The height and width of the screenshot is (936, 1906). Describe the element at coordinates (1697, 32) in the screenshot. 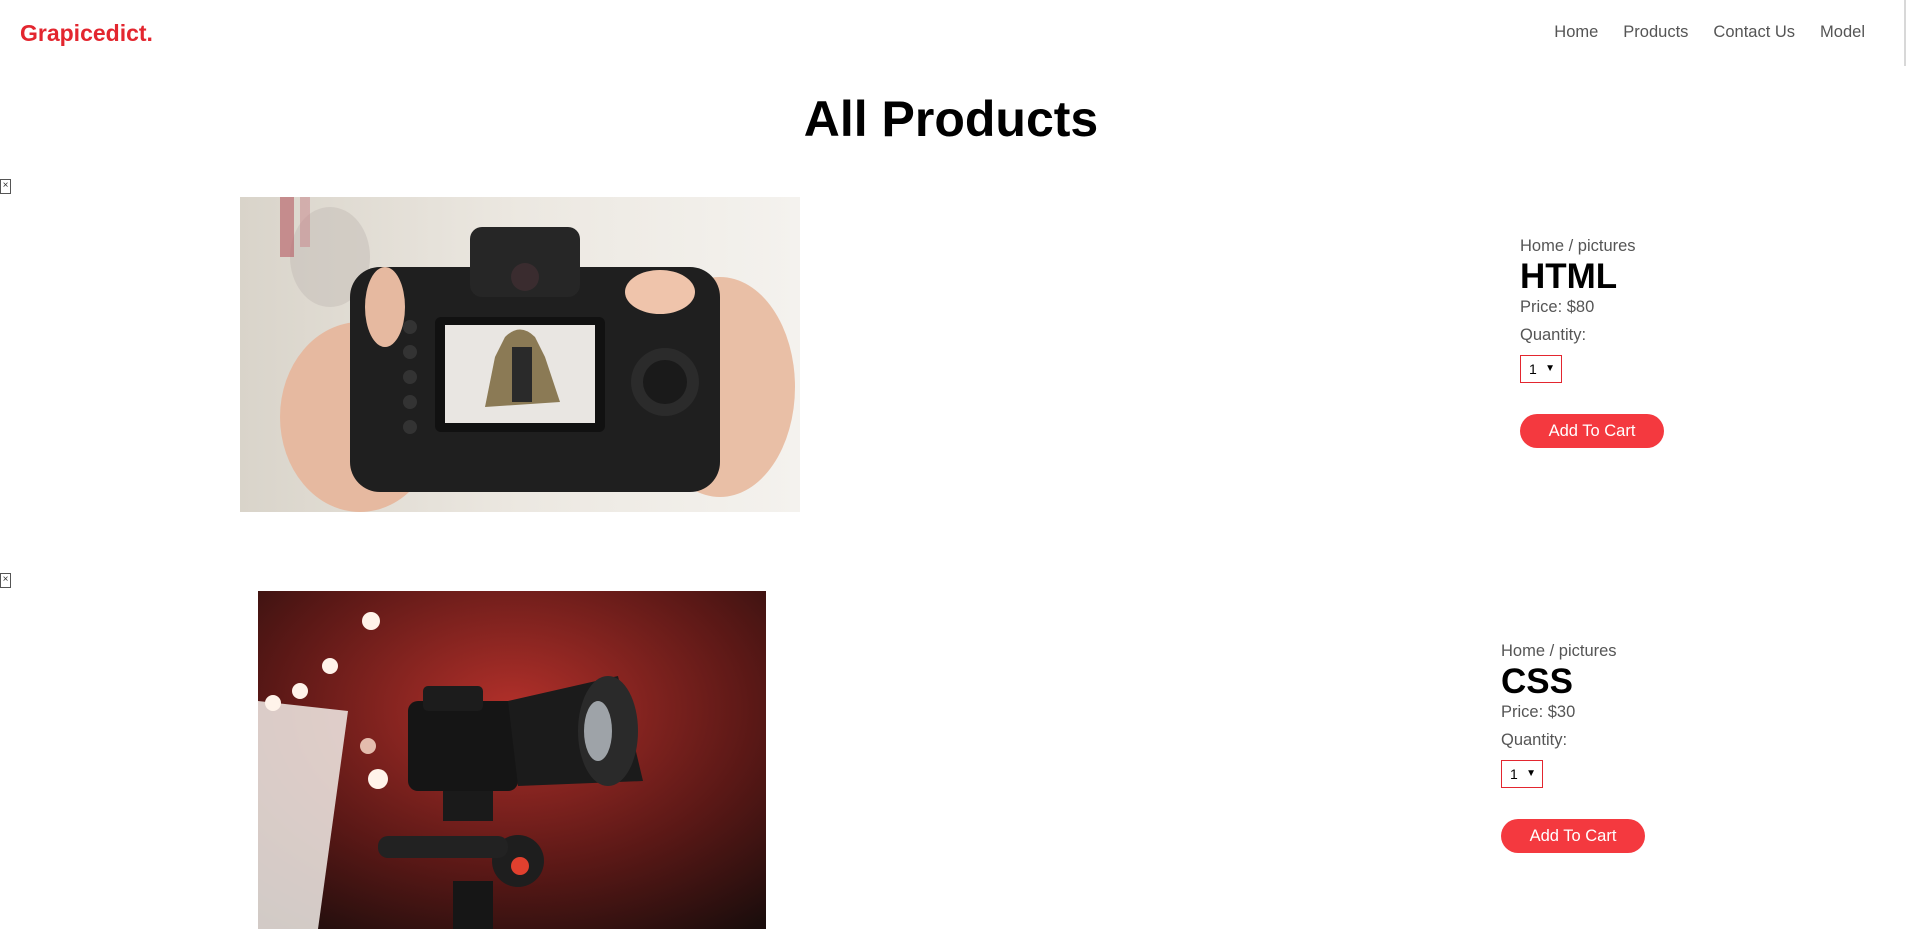

I see `main-nav: Home Products Contact Us Model` at that location.